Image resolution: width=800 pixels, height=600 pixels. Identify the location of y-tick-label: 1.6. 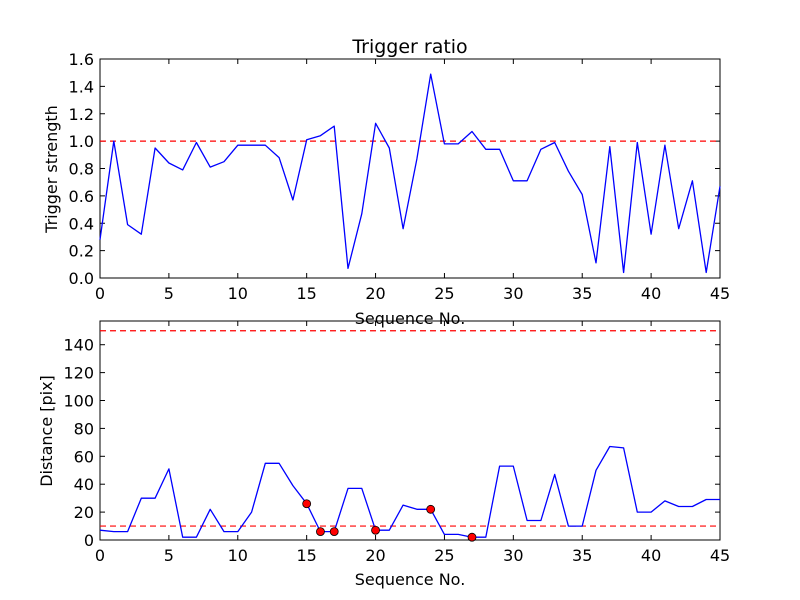
(81, 59).